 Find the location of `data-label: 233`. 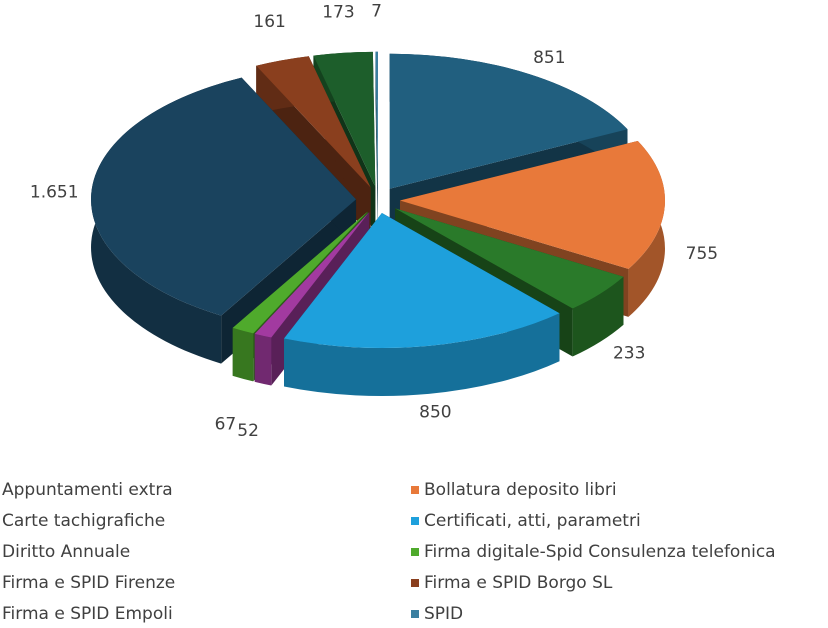

data-label: 233 is located at coordinates (629, 354).